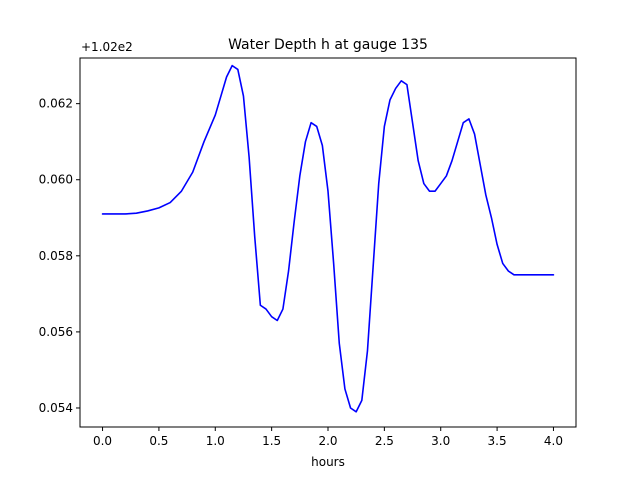 The height and width of the screenshot is (484, 640). I want to click on x-tick-label: 1.5, so click(271, 441).